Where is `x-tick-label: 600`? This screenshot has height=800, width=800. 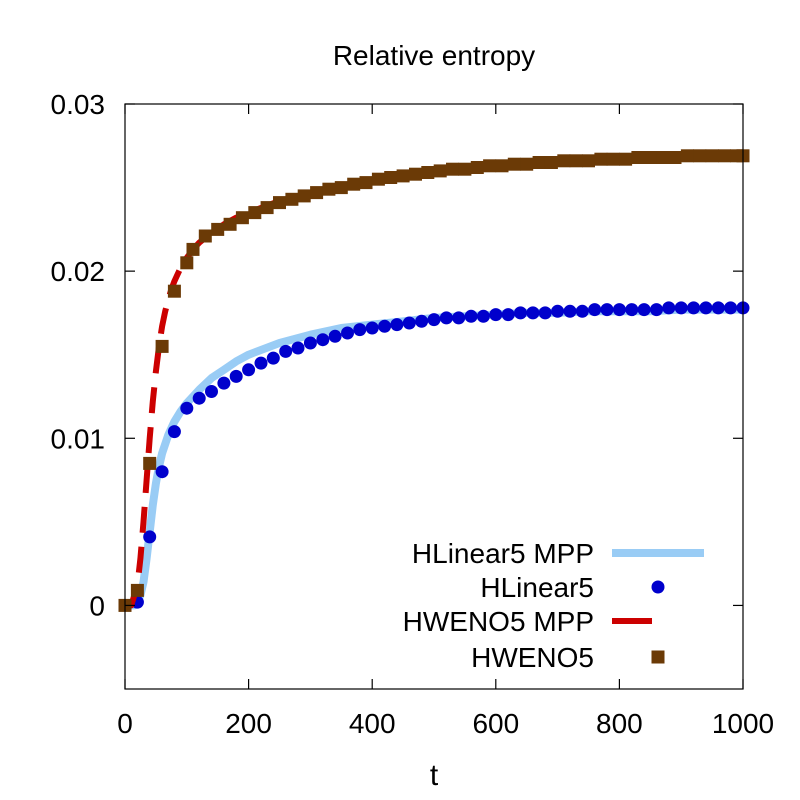 x-tick-label: 600 is located at coordinates (495, 723).